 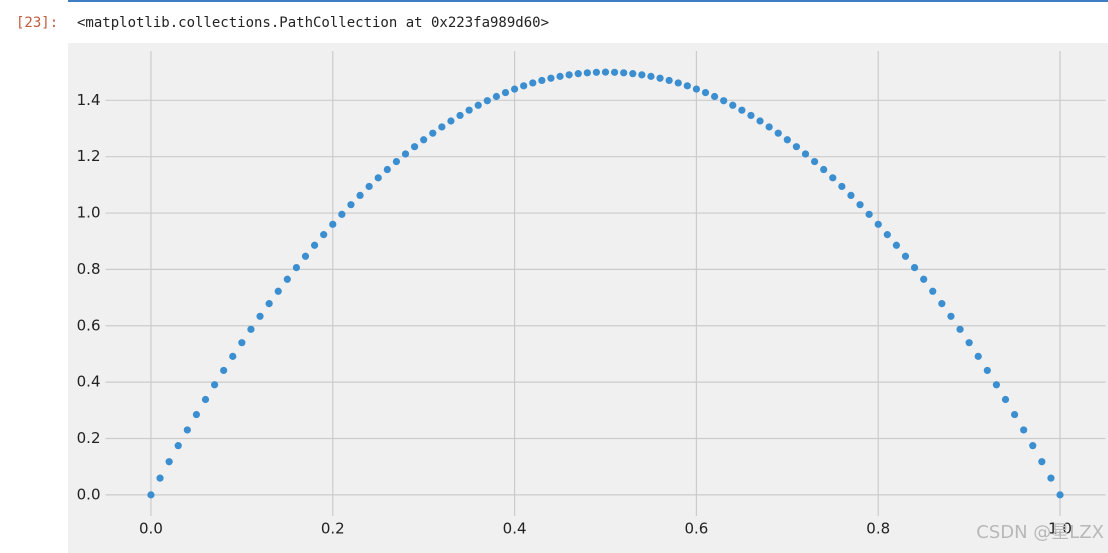 I want to click on watermark: CSDN @星LZX, so click(x=1040, y=532).